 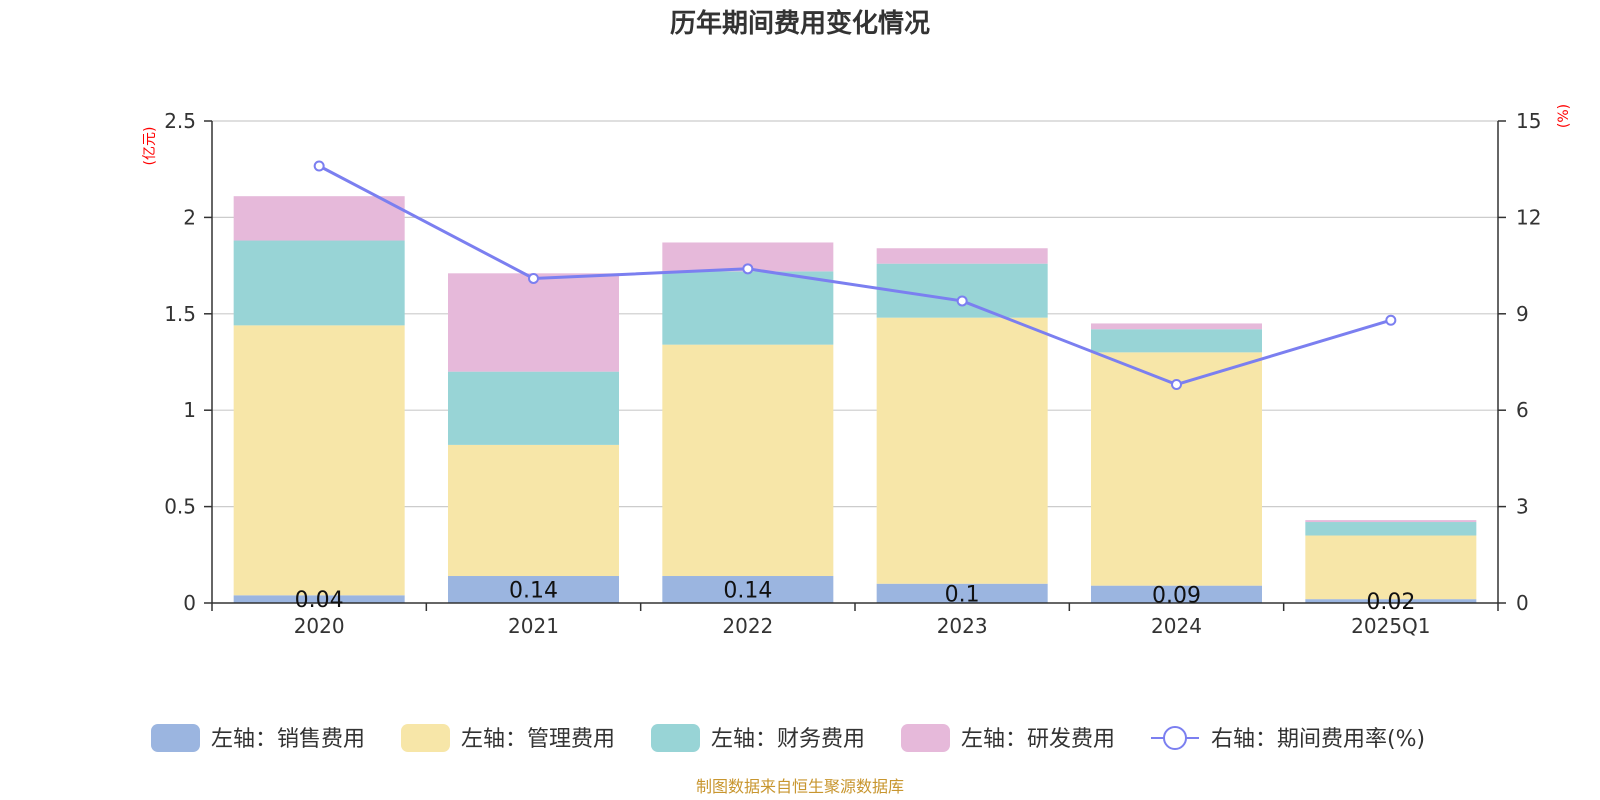 What do you see at coordinates (189, 217) in the screenshot?
I see `left-axis-tick-label: 2` at bounding box center [189, 217].